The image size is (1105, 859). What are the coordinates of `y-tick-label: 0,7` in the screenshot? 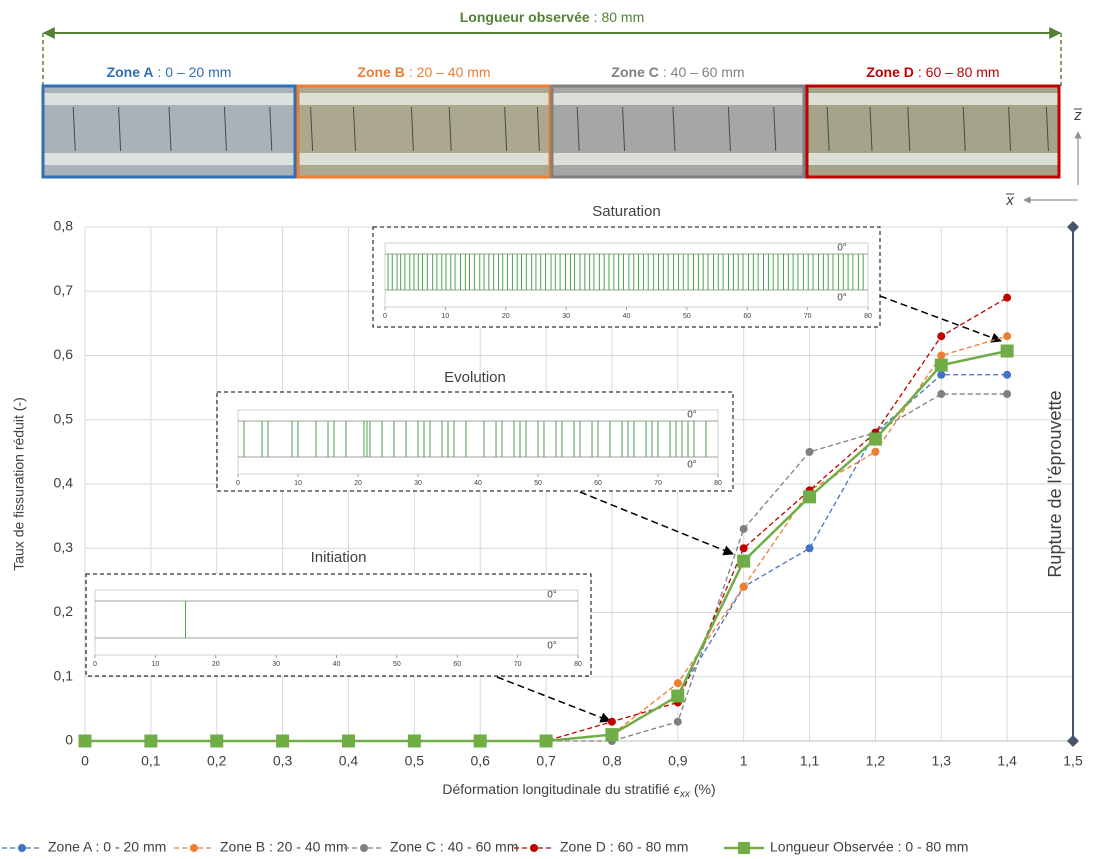 It's located at (64, 290).